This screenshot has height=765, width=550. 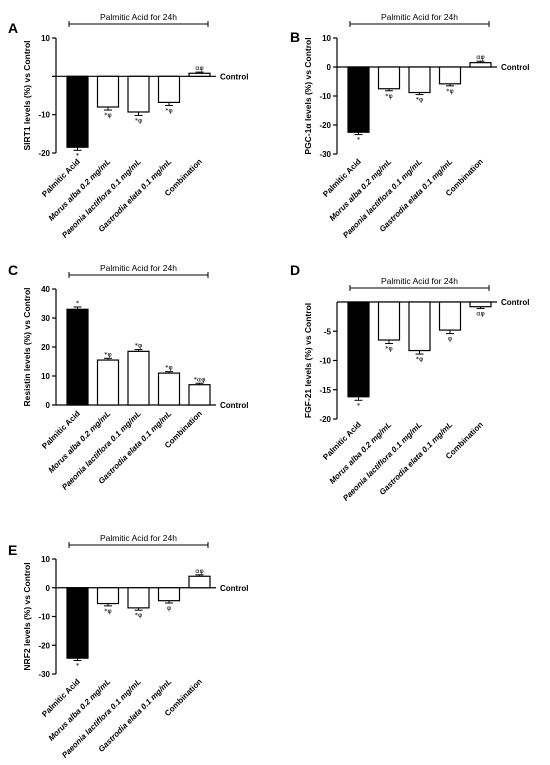 I want to click on y-axis-label: PGC-1α levels (%) vs Control, so click(x=308, y=95).